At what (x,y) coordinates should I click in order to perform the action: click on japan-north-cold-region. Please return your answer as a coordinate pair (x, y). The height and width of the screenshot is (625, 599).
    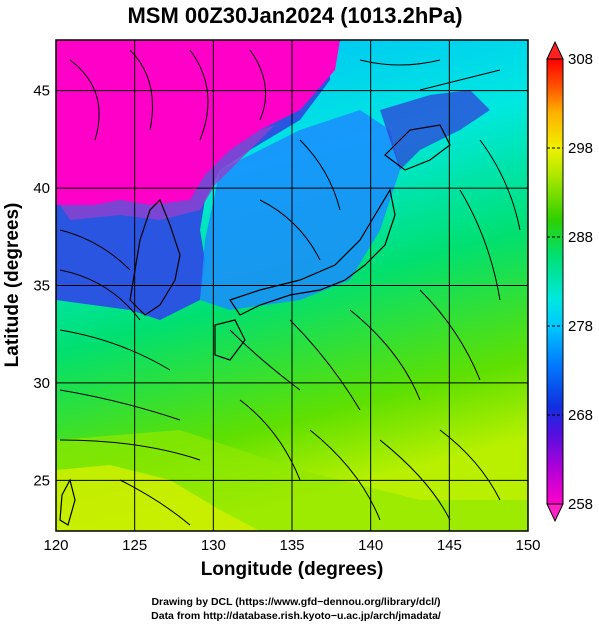
    Looking at the image, I should click on (435, 130).